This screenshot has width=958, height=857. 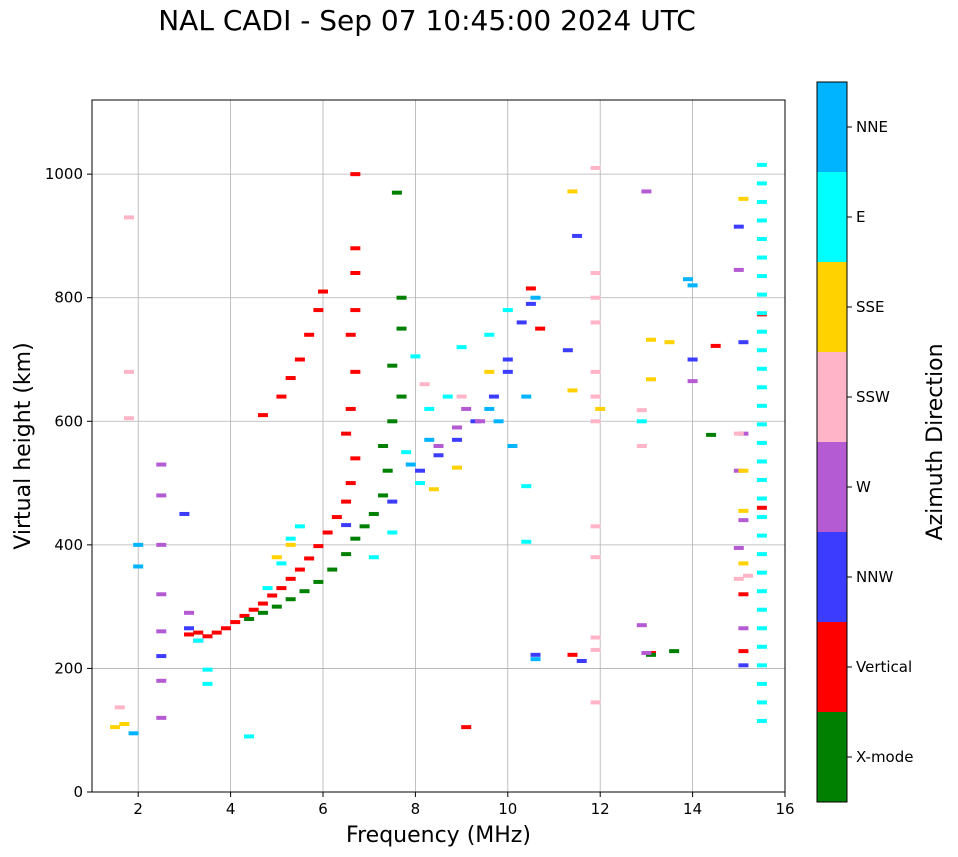 What do you see at coordinates (78, 792) in the screenshot?
I see `y-tick-label: 0` at bounding box center [78, 792].